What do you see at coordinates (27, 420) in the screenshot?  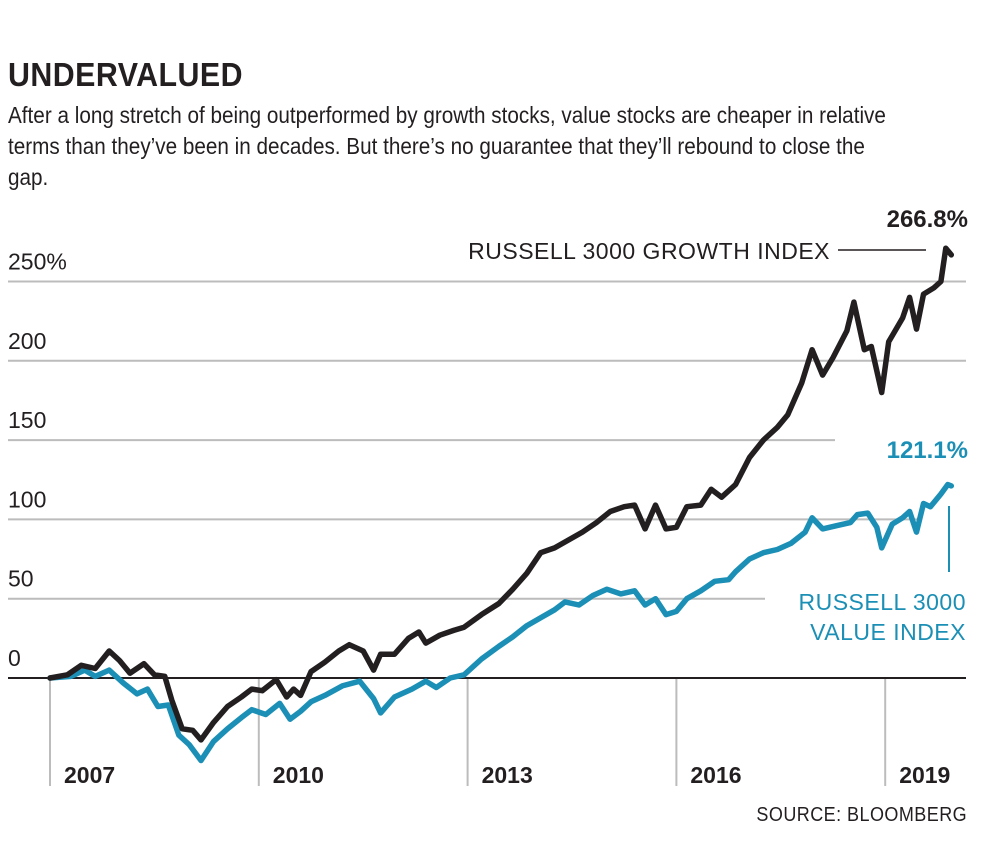 I see `y-tick-label: 150` at bounding box center [27, 420].